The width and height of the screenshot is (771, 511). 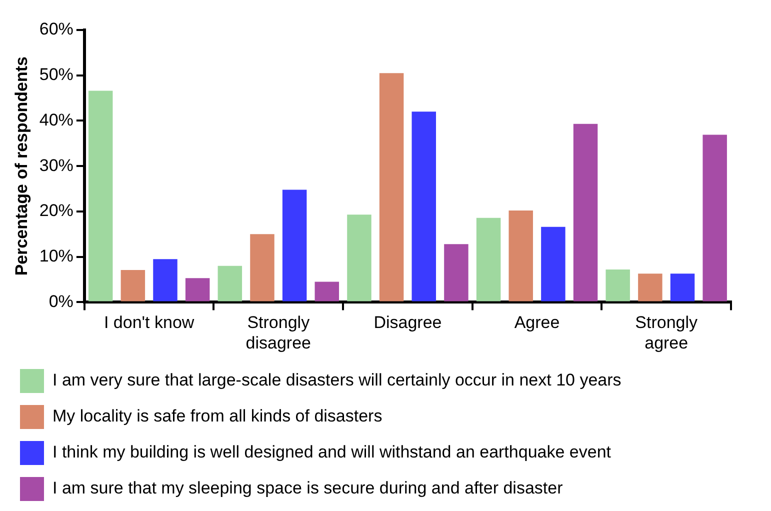 I want to click on legend-label: I think my building is well designed and will withstand an earthquake event, so click(x=332, y=452).